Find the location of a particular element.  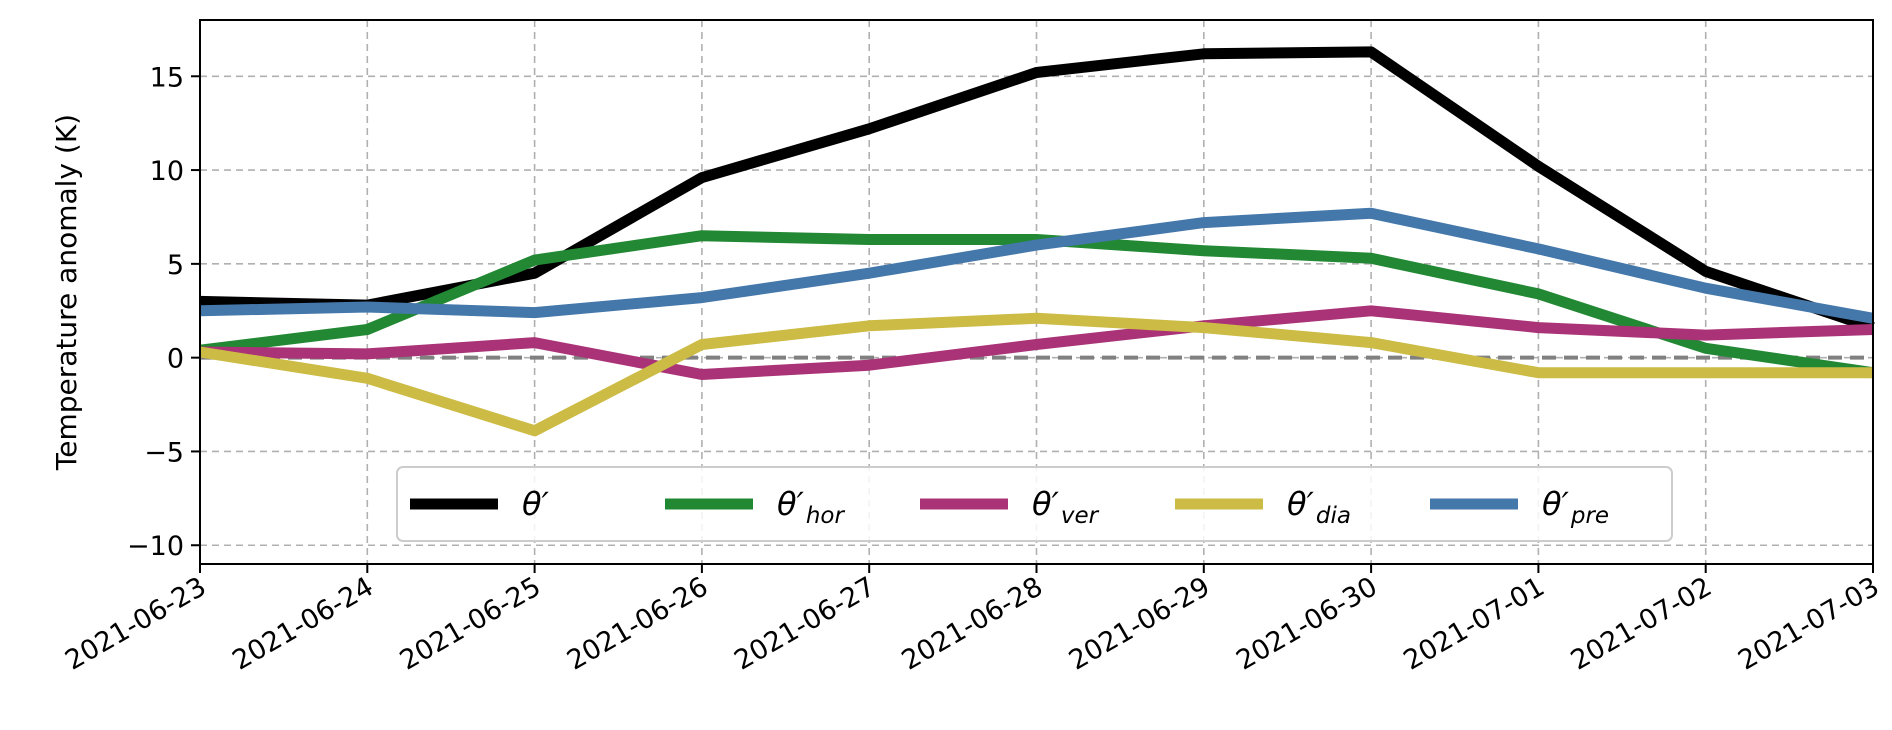

legend-box is located at coordinates (1034, 504).